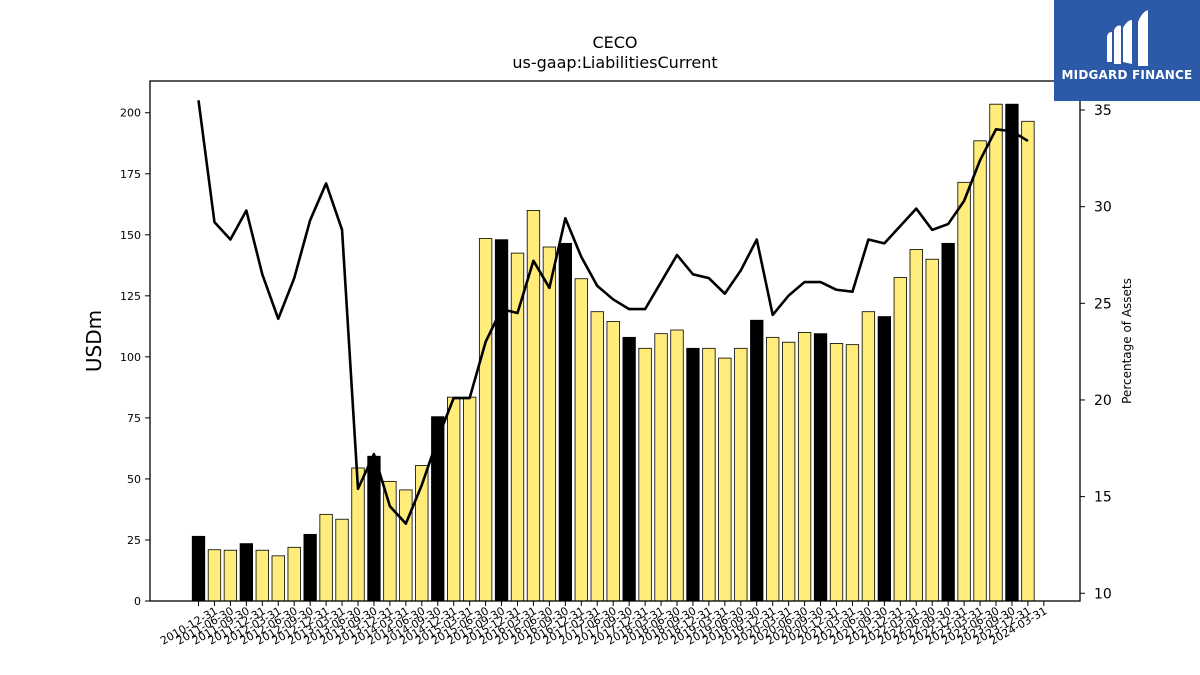 Image resolution: width=1200 pixels, height=675 pixels. Describe the element at coordinates (614, 62) in the screenshot. I see `chart-subtitle: us-gaap:LiabilitiesCurrent` at that location.